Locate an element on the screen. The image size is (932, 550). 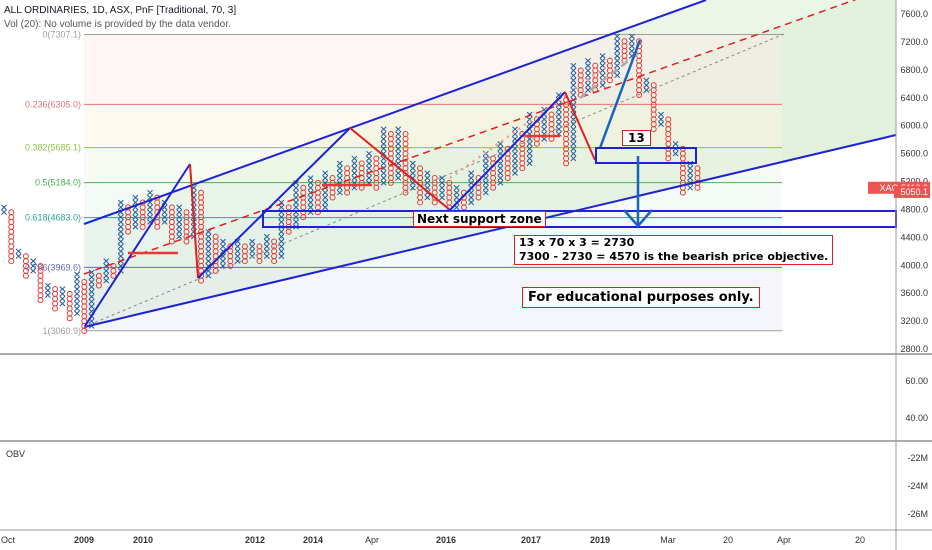
time-tick-12: 20 is located at coordinates (860, 540).